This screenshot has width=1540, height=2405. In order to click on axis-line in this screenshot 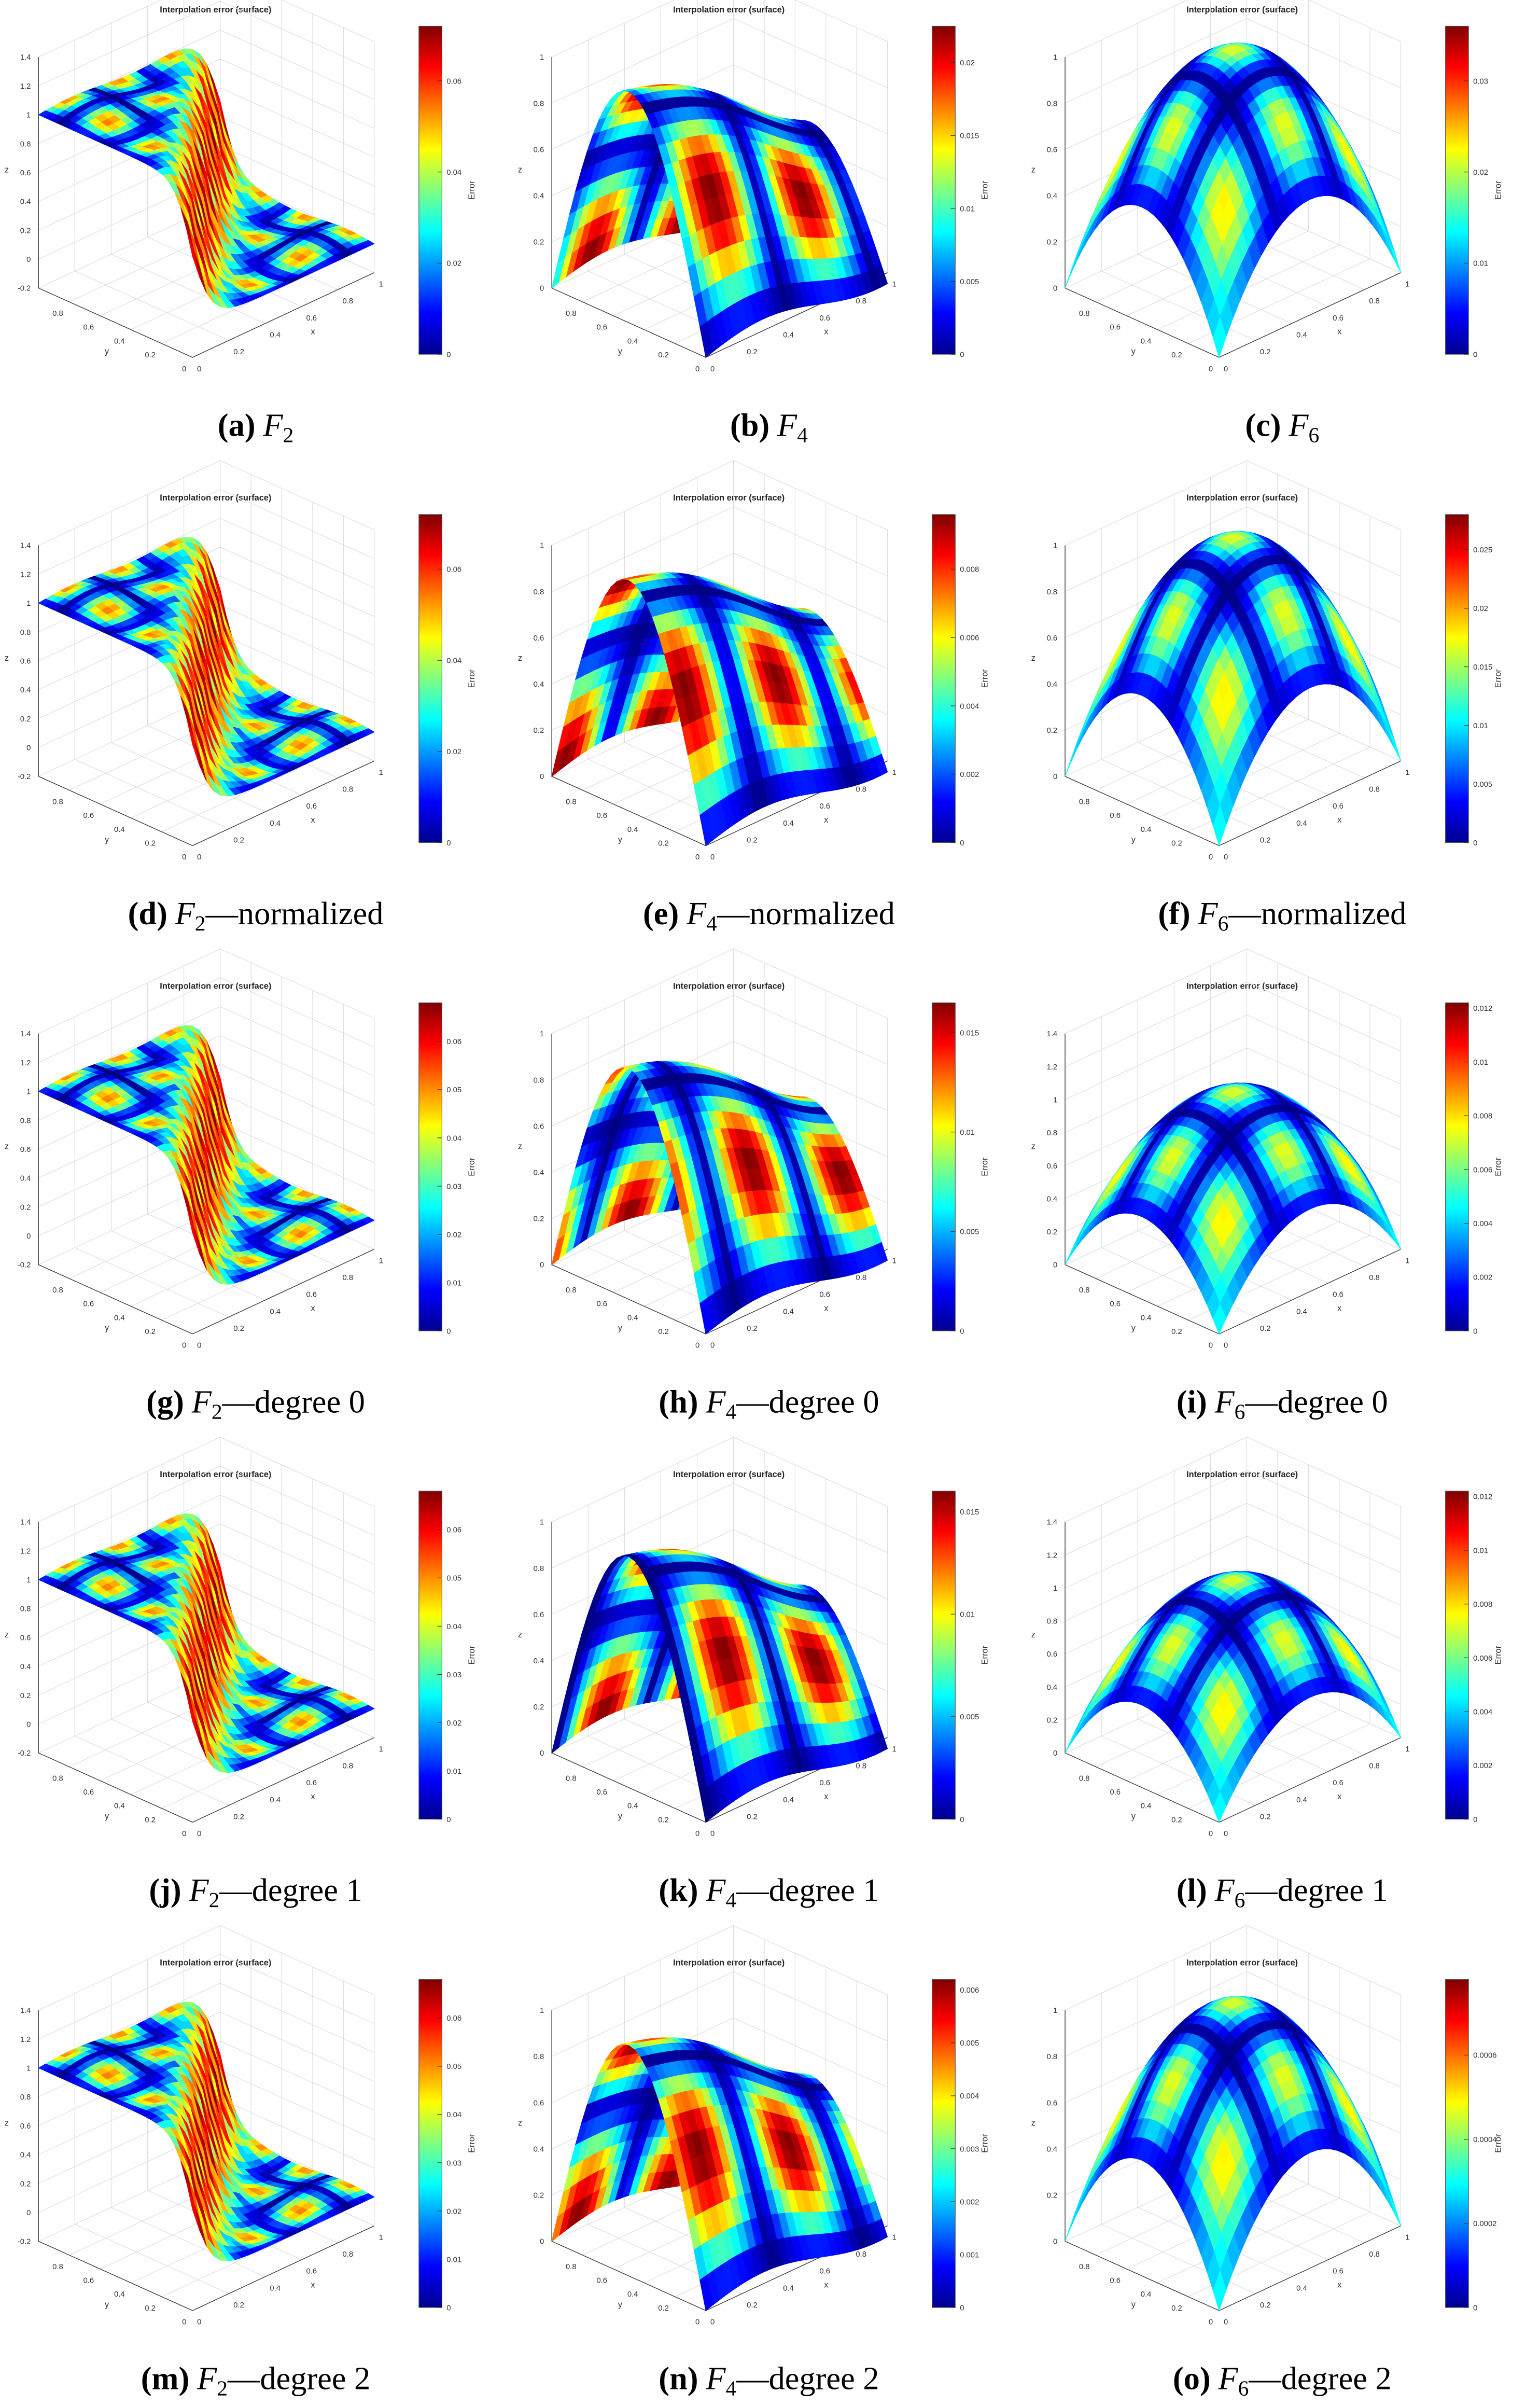, I will do `click(206, 208)`.